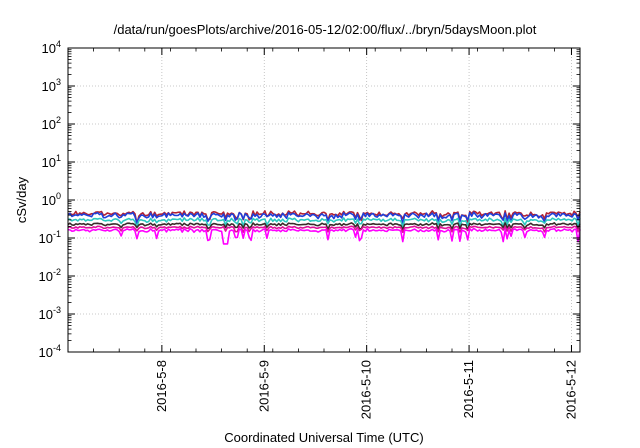  I want to click on y-tick-label: 10⁻¹, so click(50, 237).